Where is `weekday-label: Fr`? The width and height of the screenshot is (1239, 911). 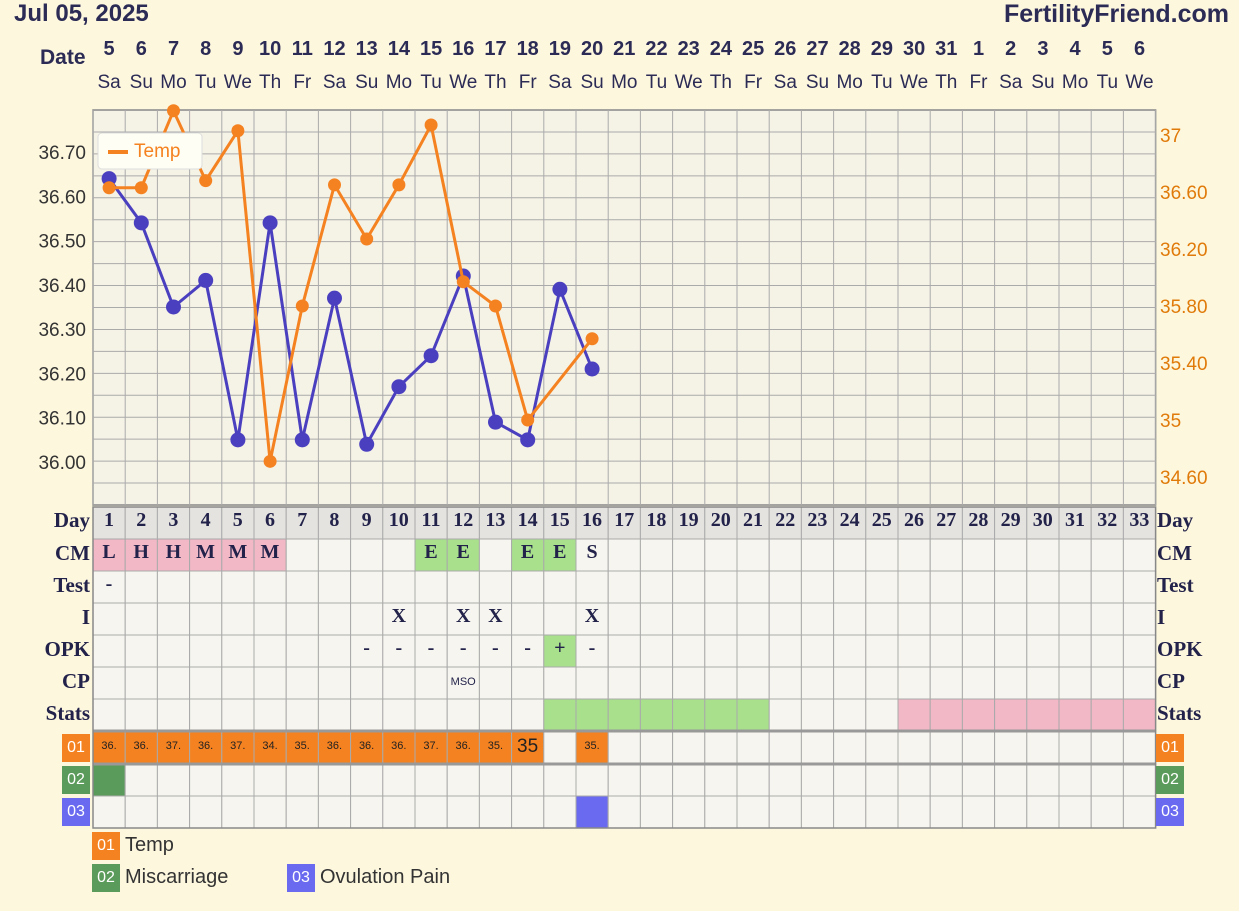 weekday-label: Fr is located at coordinates (527, 82).